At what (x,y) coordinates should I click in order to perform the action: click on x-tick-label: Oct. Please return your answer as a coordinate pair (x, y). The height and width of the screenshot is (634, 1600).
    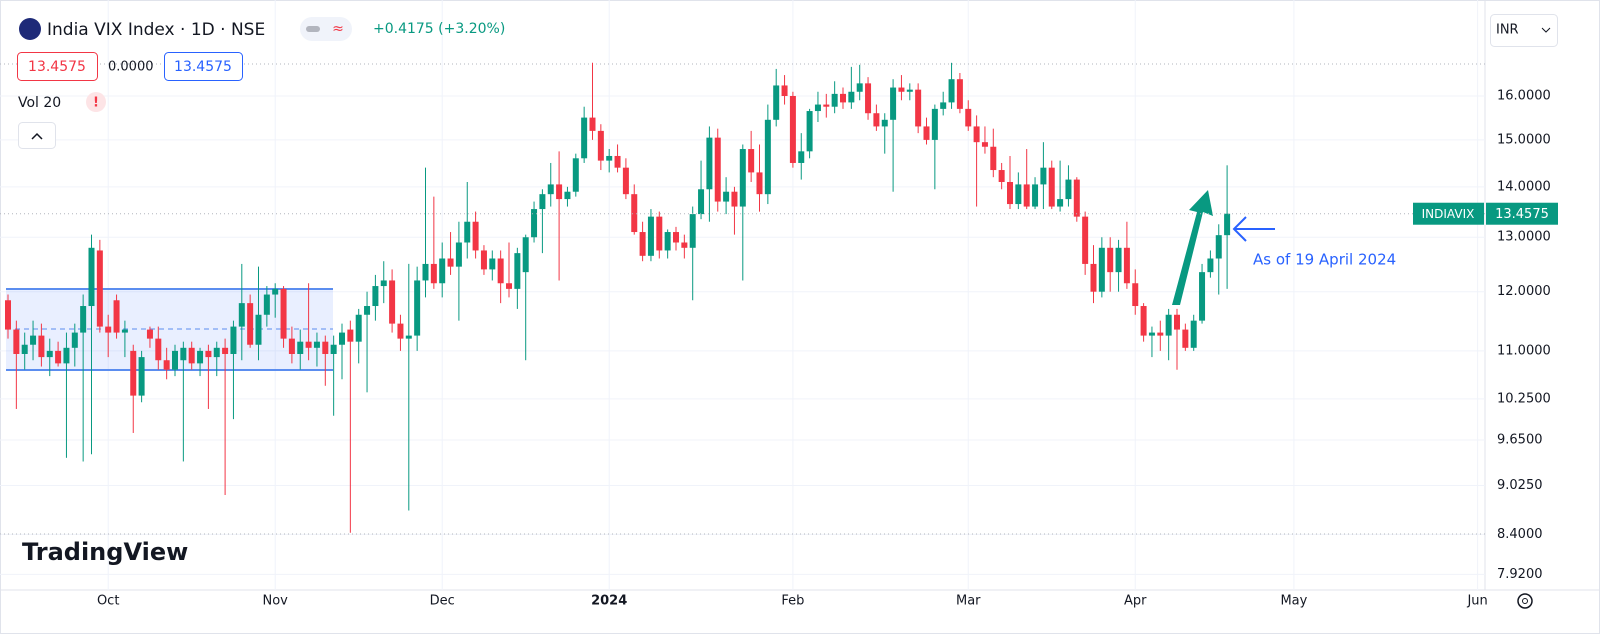
    Looking at the image, I should click on (108, 601).